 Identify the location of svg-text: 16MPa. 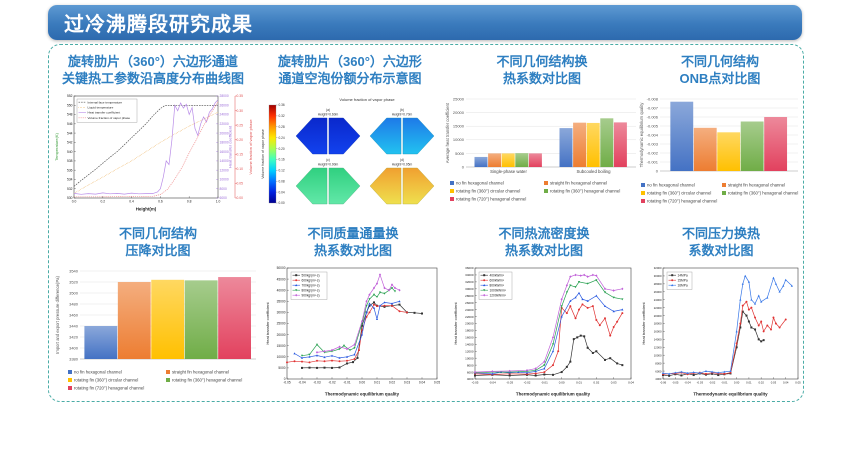
(683, 285).